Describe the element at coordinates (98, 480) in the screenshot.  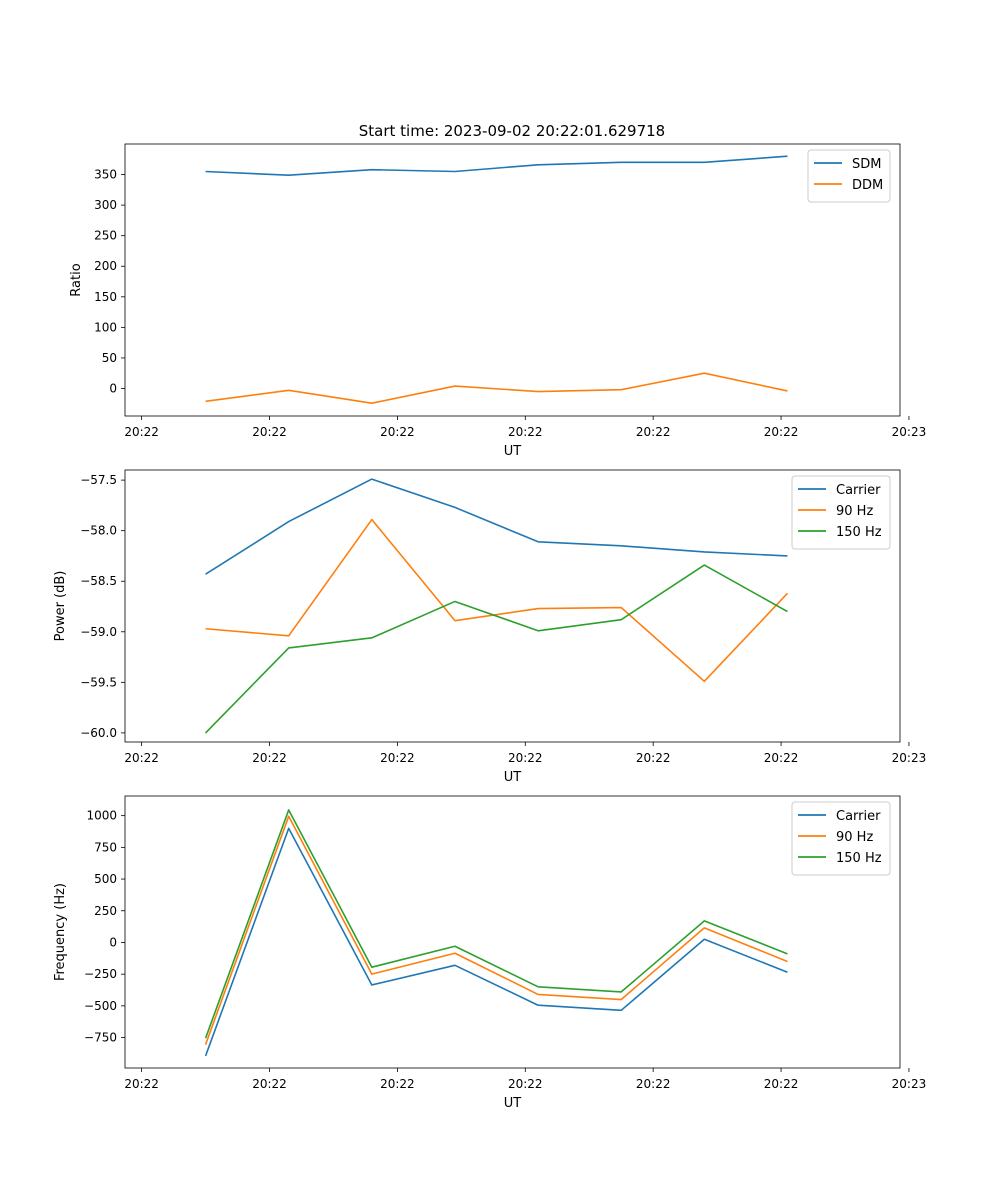
I see `y-tick-label: −57.5` at that location.